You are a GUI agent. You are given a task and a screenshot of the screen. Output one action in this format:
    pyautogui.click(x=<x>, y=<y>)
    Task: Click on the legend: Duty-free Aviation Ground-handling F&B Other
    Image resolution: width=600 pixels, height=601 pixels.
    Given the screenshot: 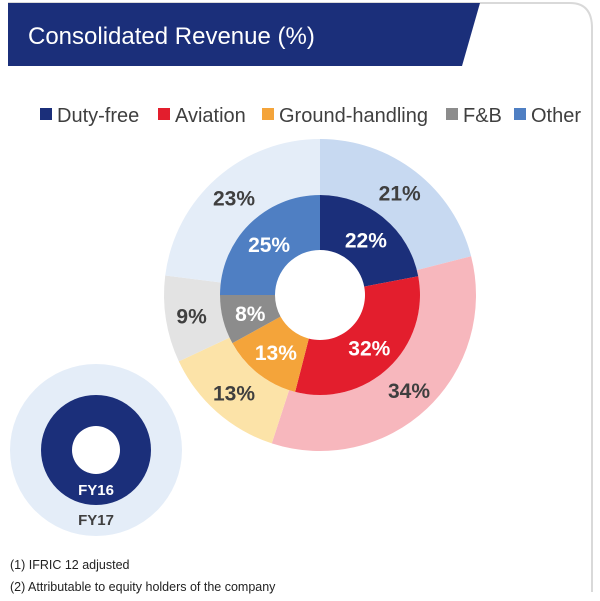 What is the action you would take?
    pyautogui.click(x=310, y=116)
    